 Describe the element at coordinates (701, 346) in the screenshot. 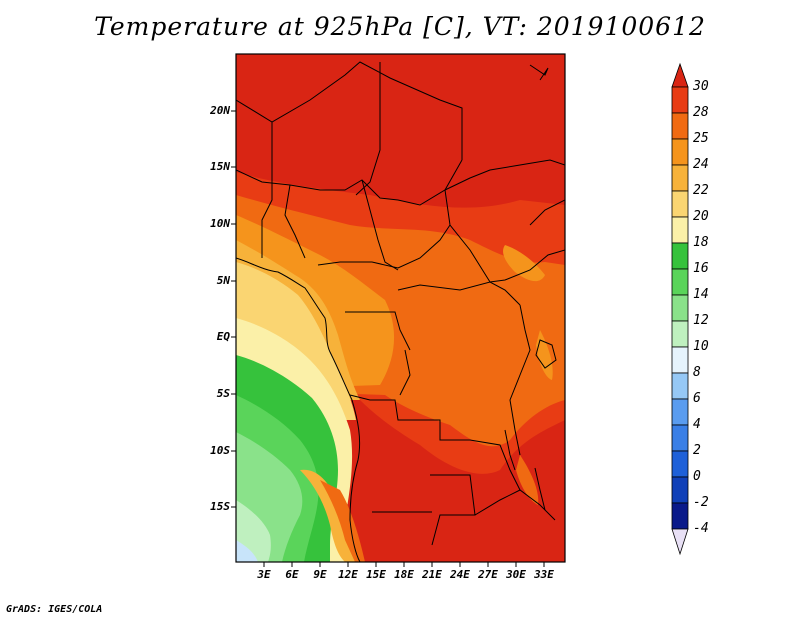

I see `colorbar-label: 10` at that location.